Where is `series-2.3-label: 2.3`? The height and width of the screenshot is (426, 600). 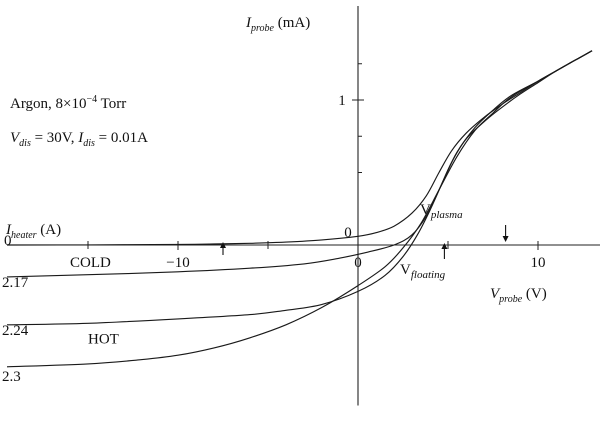 series-2.3-label: 2.3 is located at coordinates (11, 377).